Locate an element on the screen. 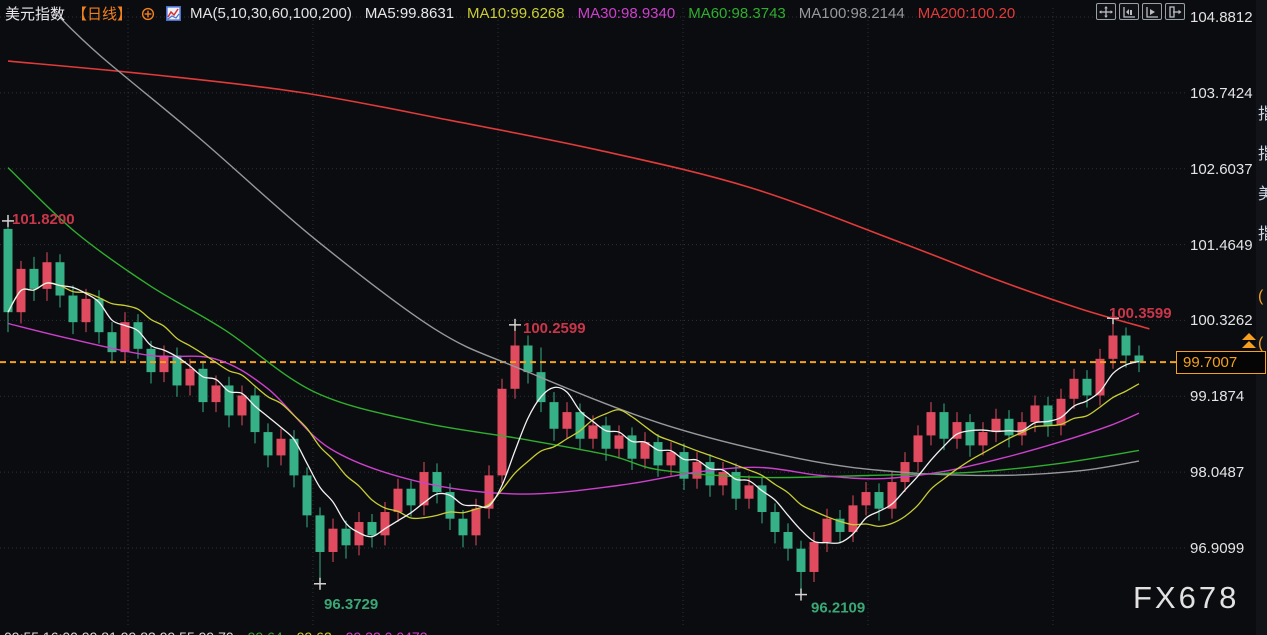 The height and width of the screenshot is (635, 1267). range-play-icon is located at coordinates (1152, 11).